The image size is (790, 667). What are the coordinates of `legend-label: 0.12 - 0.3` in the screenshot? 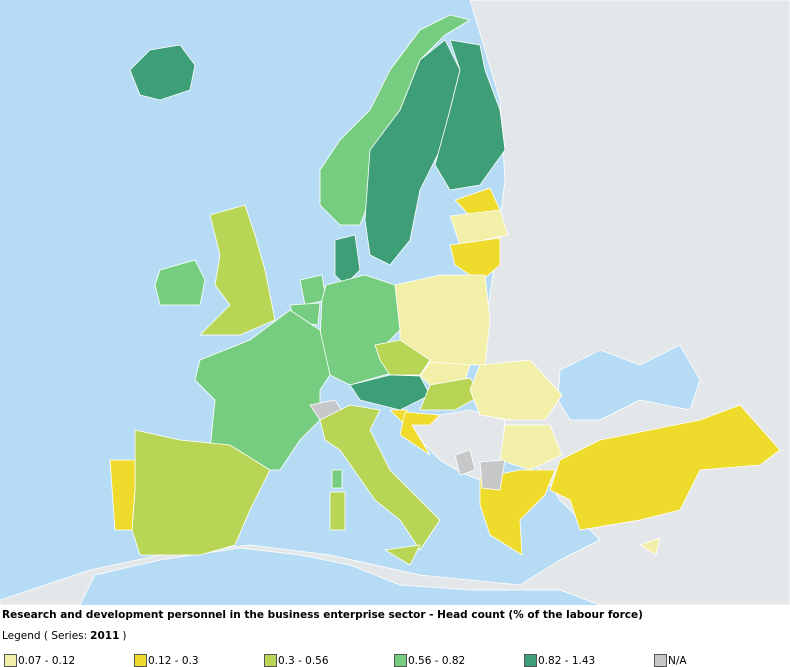 It's located at (173, 660).